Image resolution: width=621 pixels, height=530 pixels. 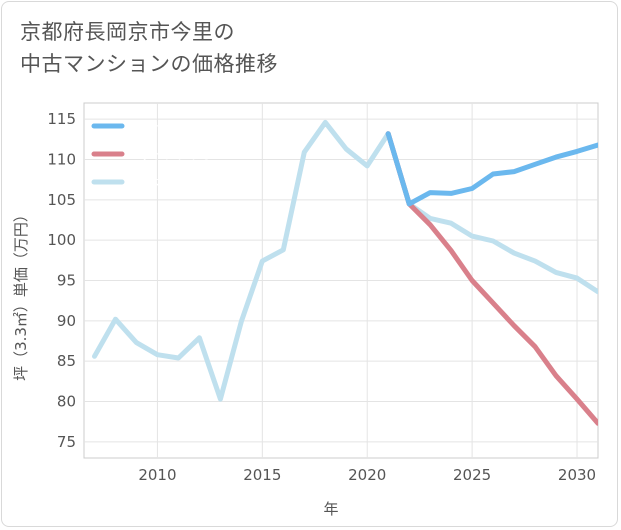 I want to click on chart-title-line1: 京都府長岡京市今里の, so click(x=127, y=32).